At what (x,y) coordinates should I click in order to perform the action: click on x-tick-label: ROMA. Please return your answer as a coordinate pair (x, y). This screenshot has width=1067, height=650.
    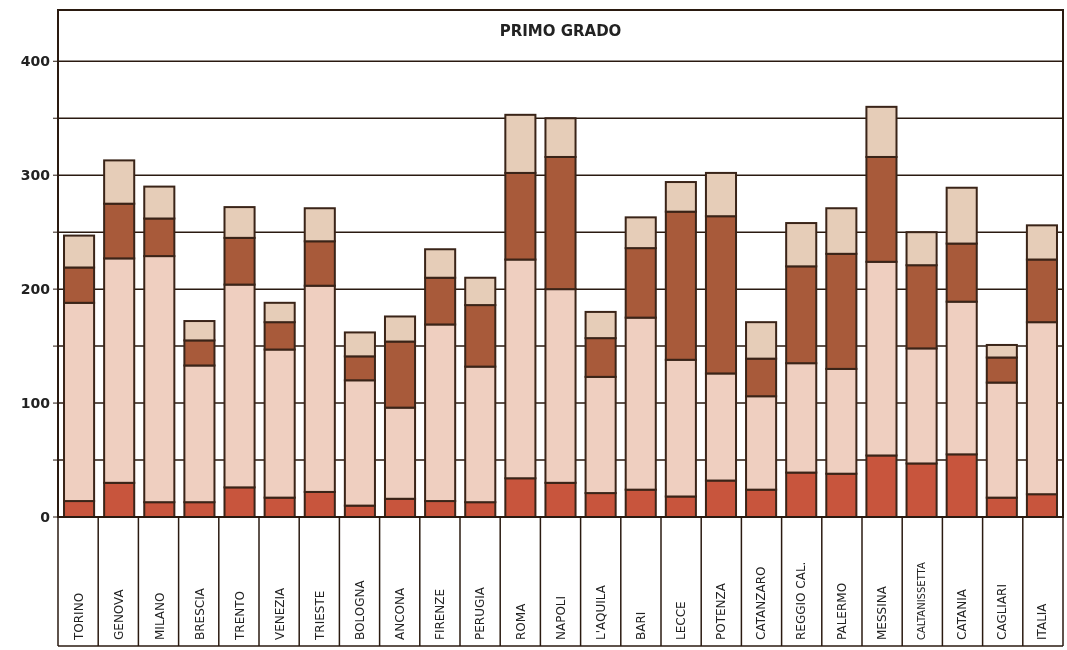
    Looking at the image, I should click on (520, 621).